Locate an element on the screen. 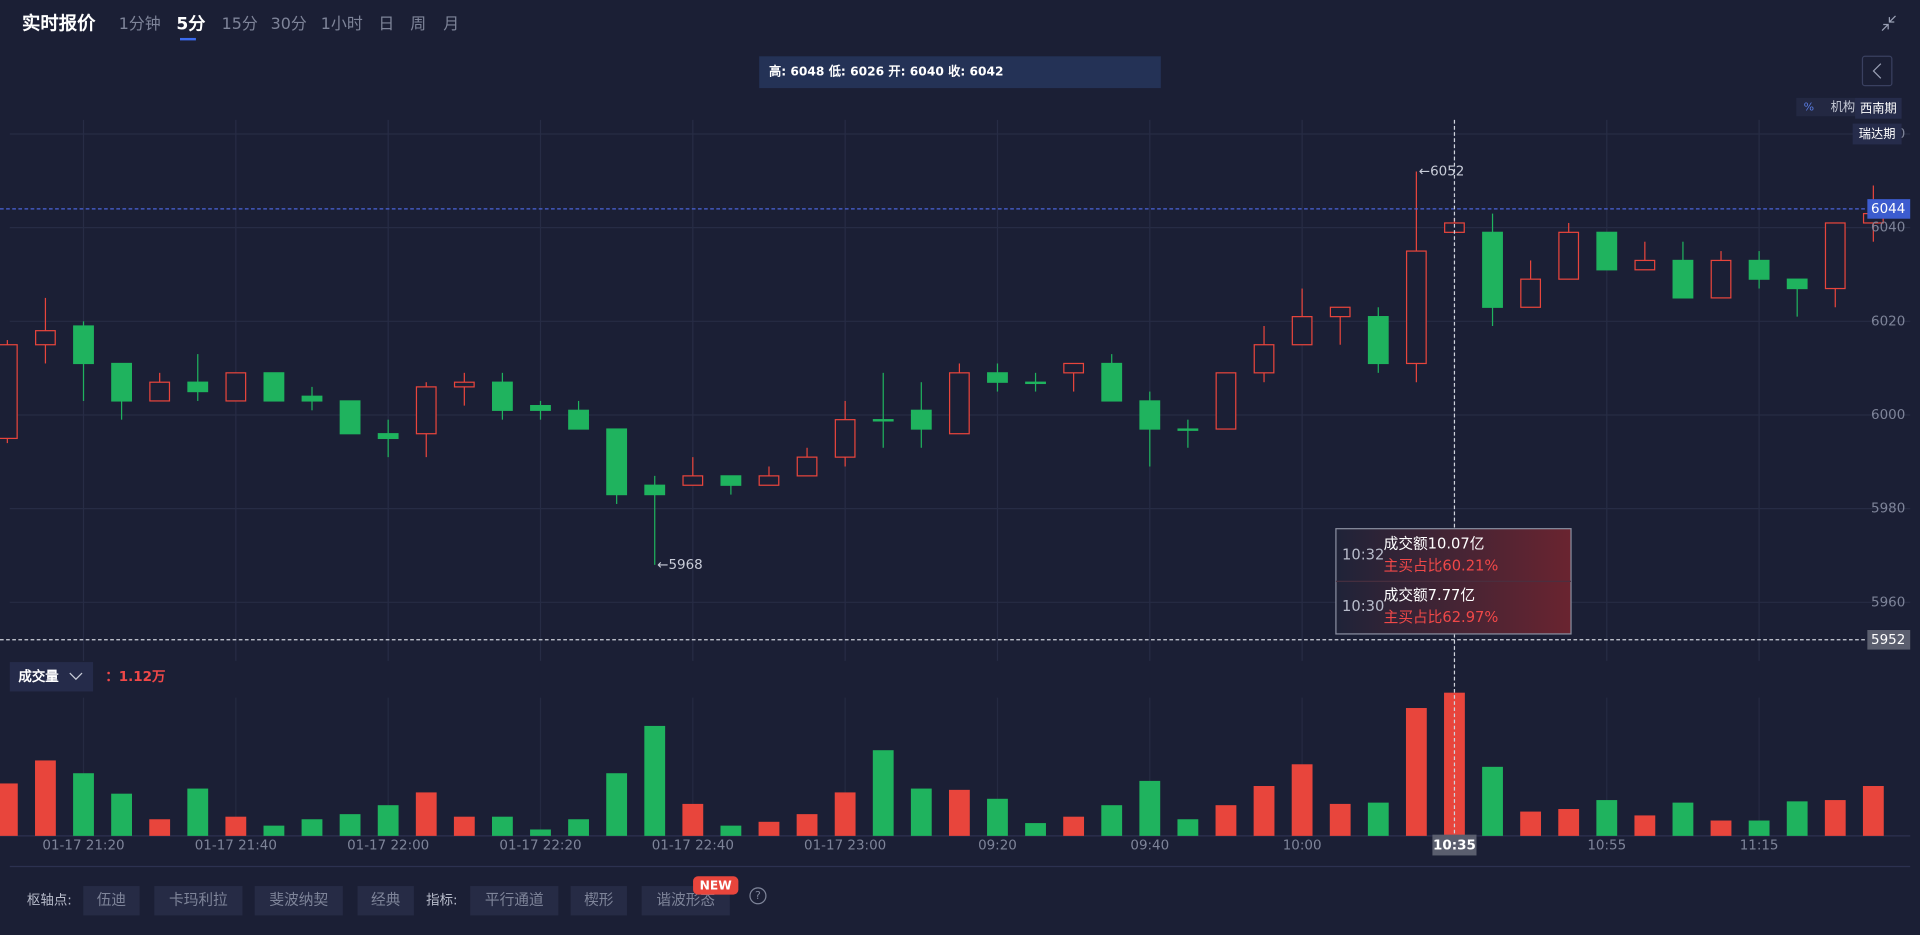 This screenshot has height=935, width=1920. new-badge-box is located at coordinates (716, 885).